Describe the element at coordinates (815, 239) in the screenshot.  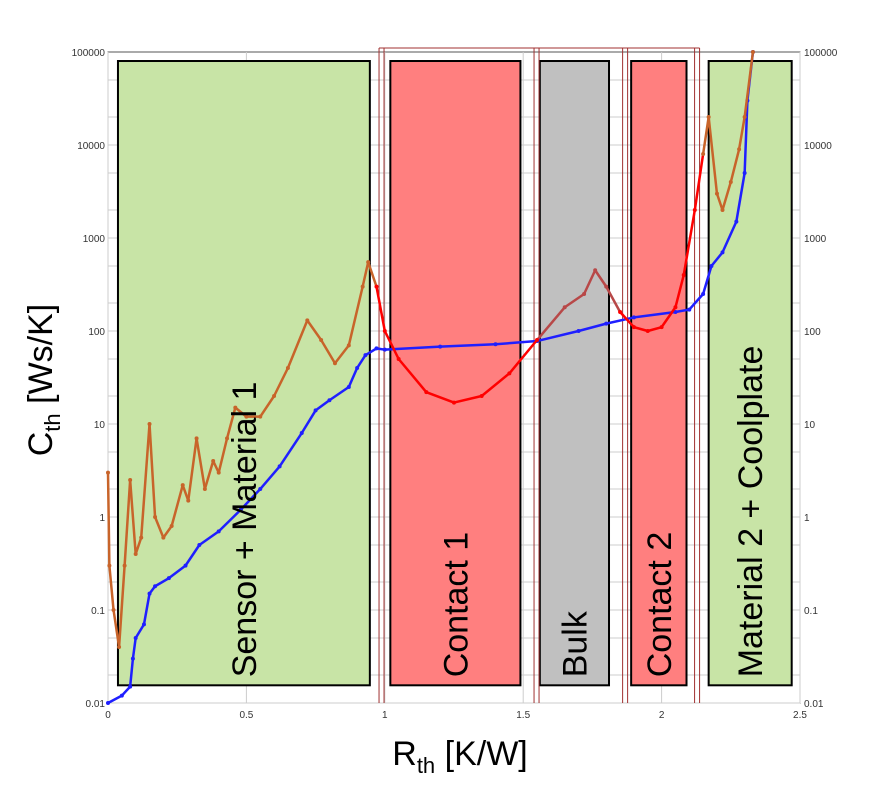
I see `y-tick-label-right: 1000` at that location.